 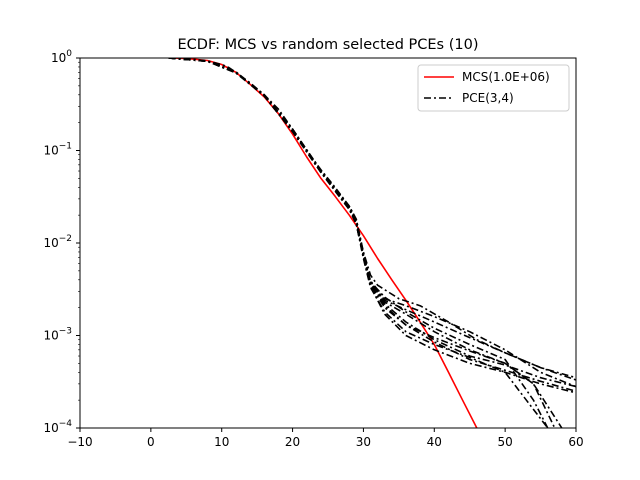 I want to click on x-tick-label: 60, so click(x=575, y=442).